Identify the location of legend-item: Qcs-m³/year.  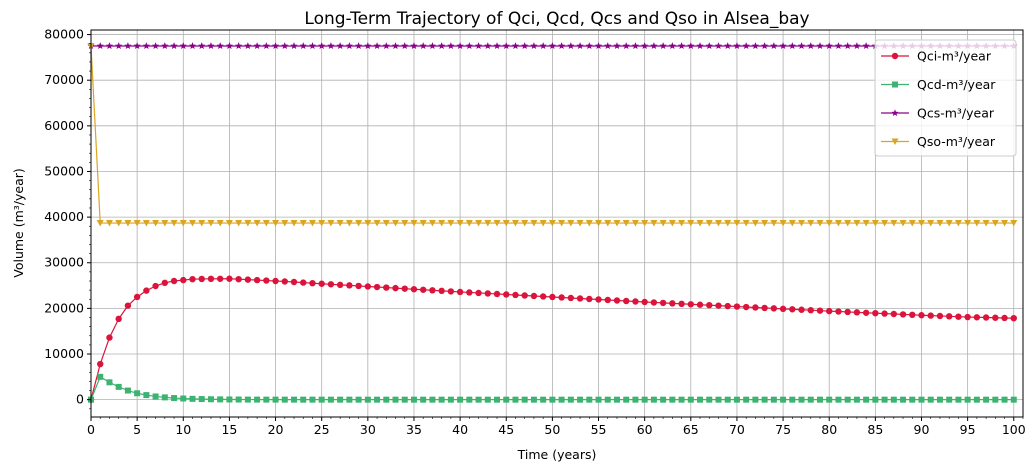
(938, 113).